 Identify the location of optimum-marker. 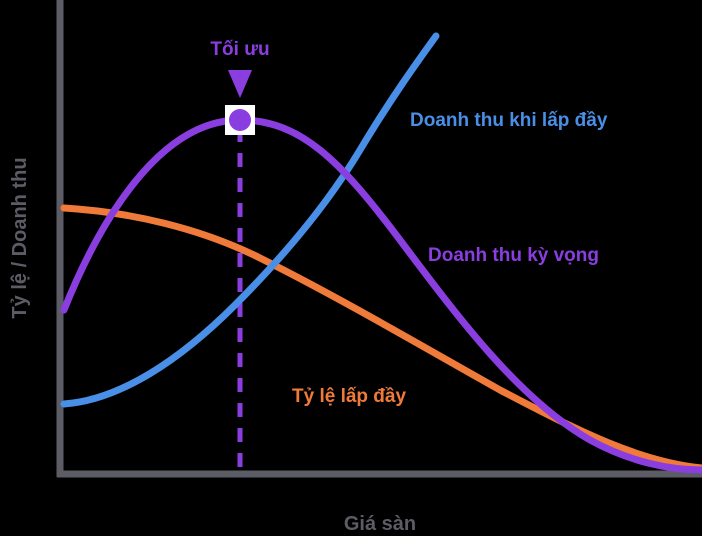
(240, 120).